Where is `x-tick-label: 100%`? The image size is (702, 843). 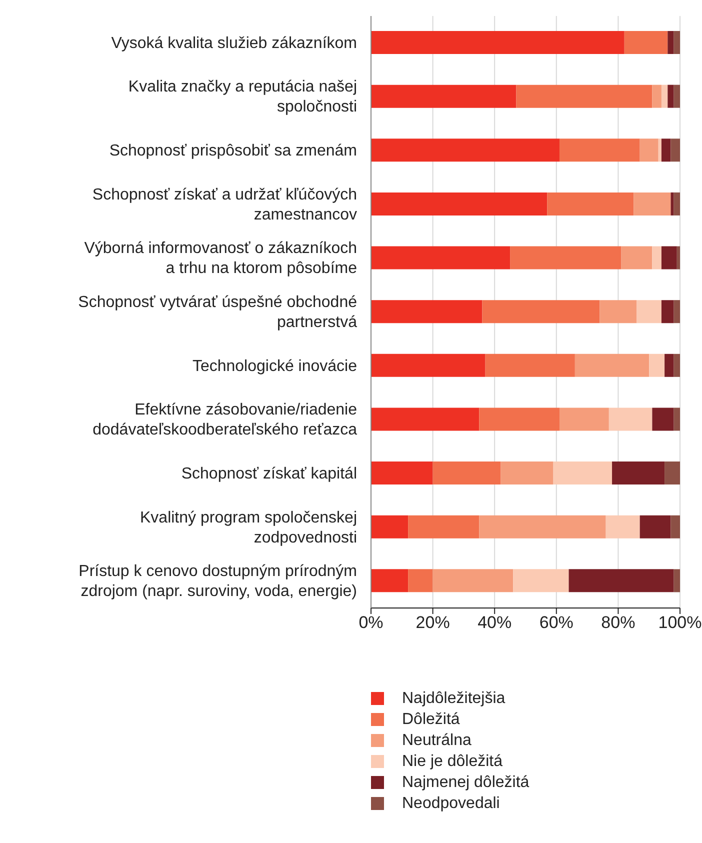 x-tick-label: 100% is located at coordinates (680, 622).